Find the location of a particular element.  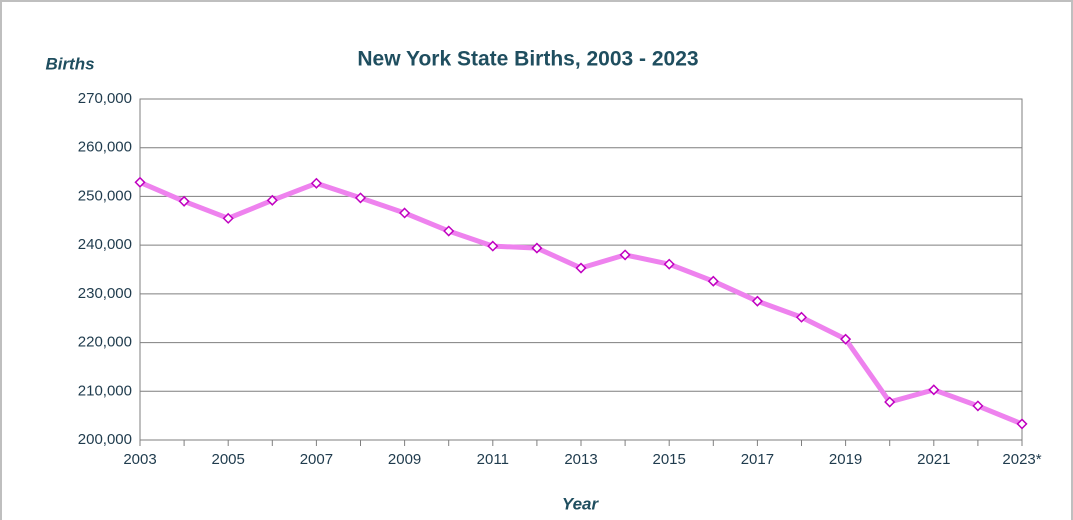

x-axis-title: Year is located at coordinates (581, 503).